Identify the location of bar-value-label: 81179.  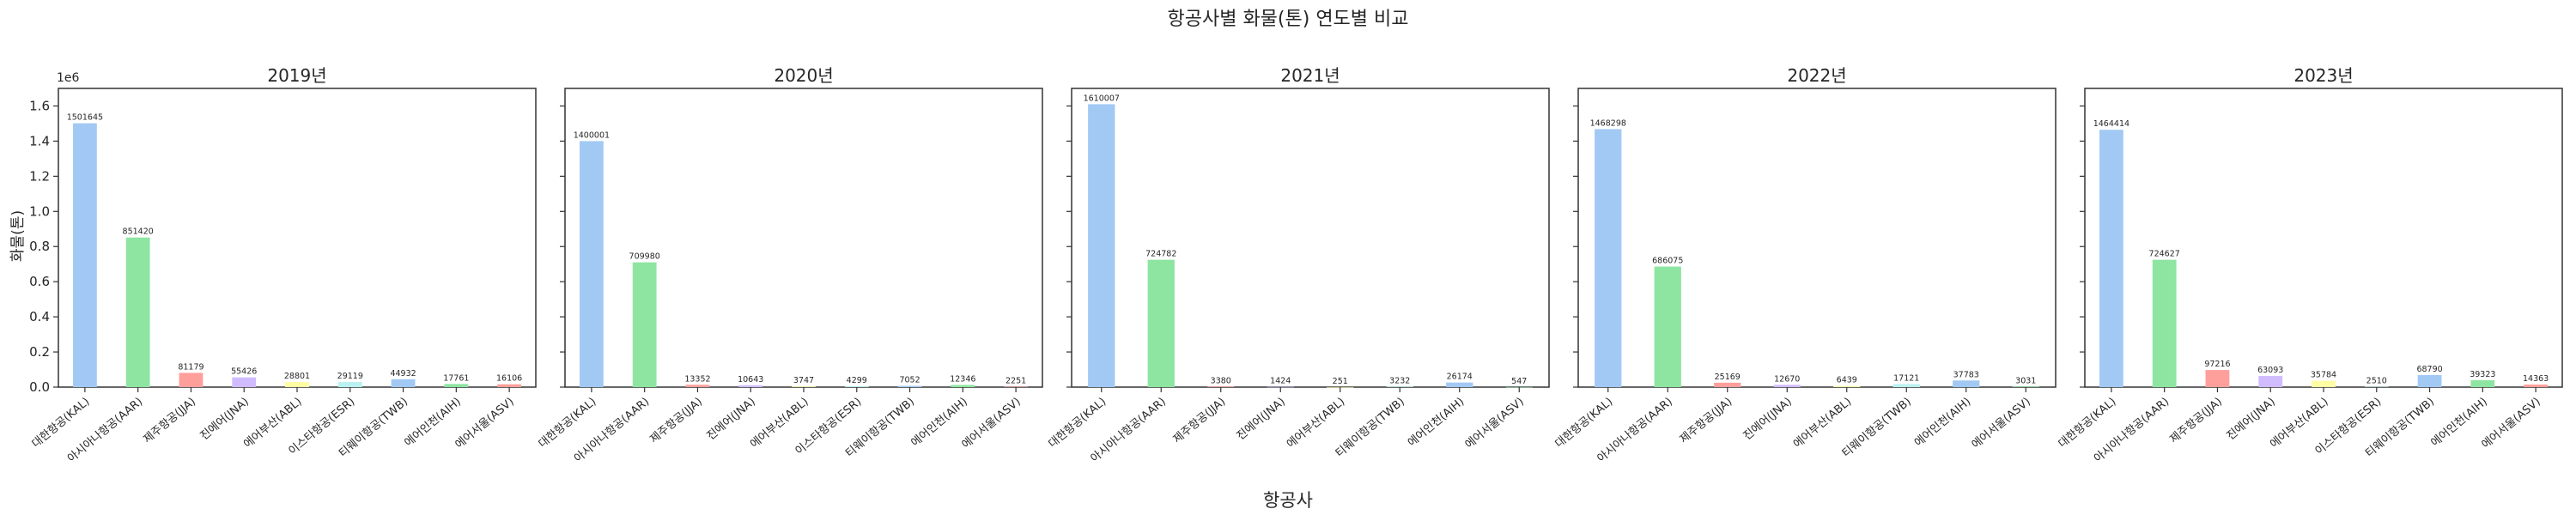
(191, 367).